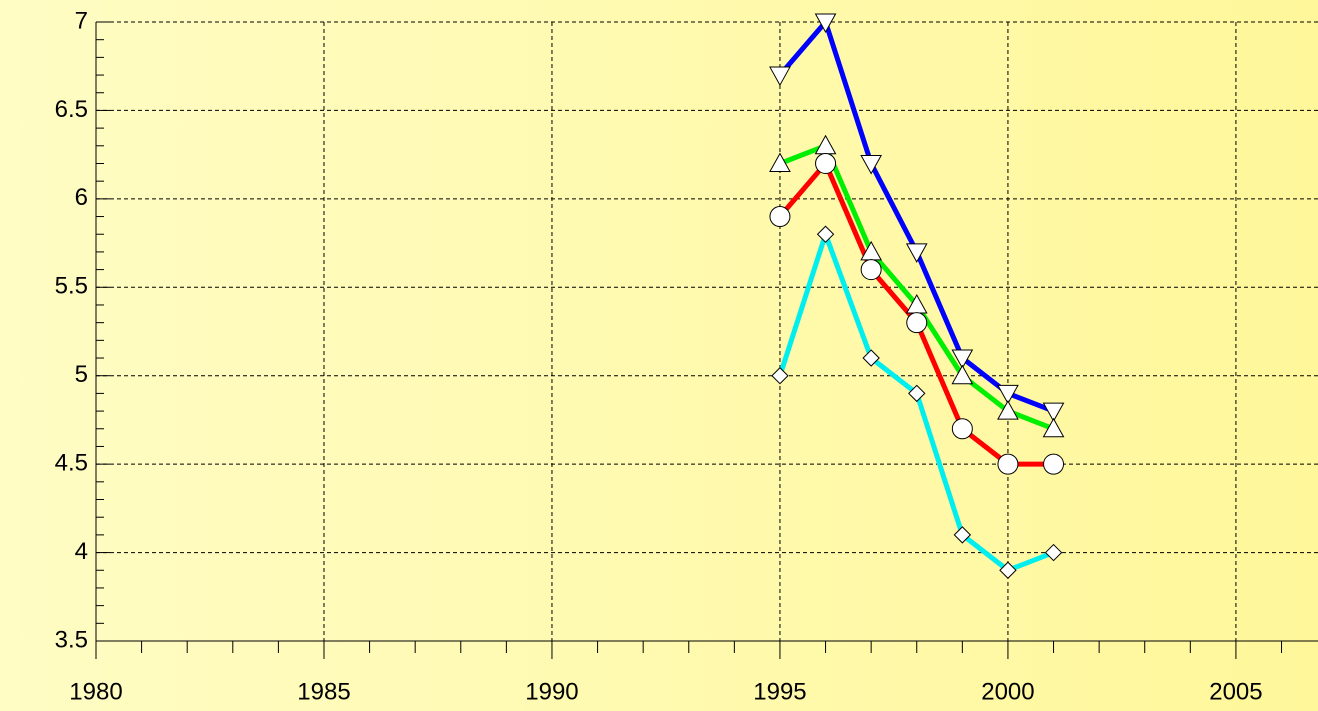 This screenshot has width=1318, height=711. Describe the element at coordinates (81, 374) in the screenshot. I see `y-tick-label: 5` at that location.